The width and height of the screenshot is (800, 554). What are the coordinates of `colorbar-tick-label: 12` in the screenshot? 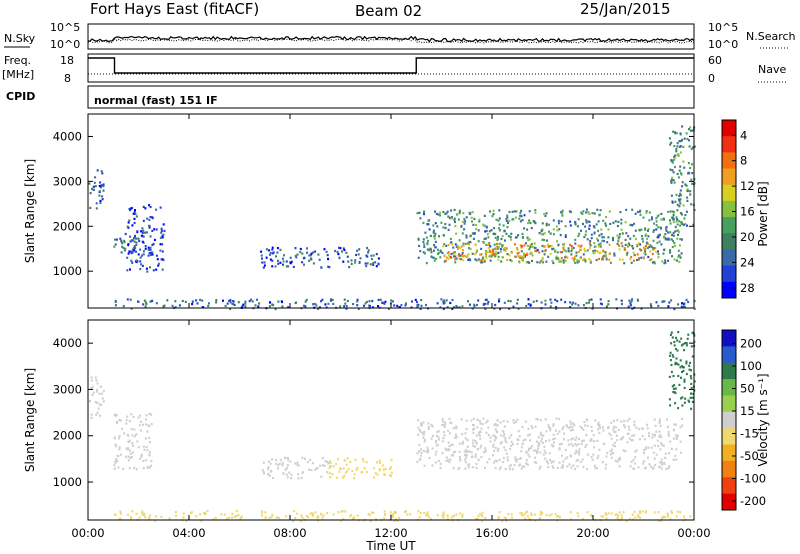 It's located at (747, 186).